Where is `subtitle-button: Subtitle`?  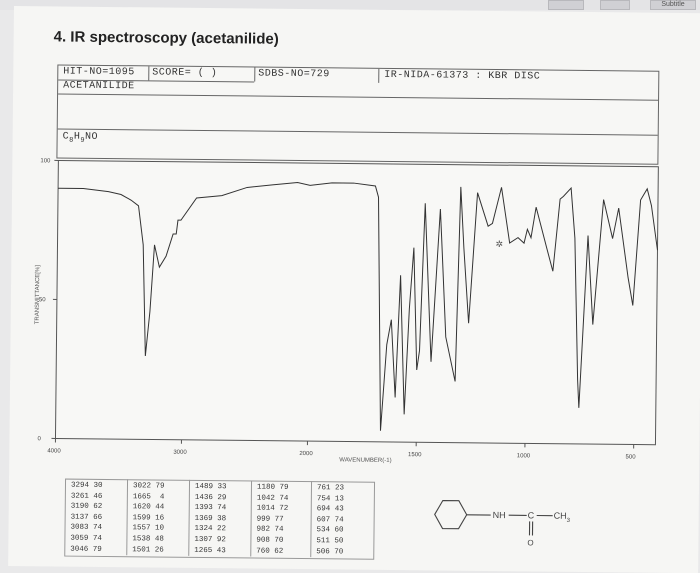
subtitle-button: Subtitle is located at coordinates (673, 5).